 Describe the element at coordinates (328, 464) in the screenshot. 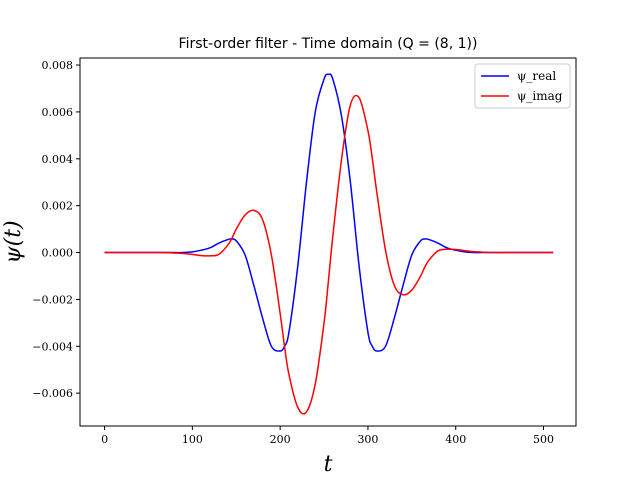

I see `x-axis-label: t` at that location.